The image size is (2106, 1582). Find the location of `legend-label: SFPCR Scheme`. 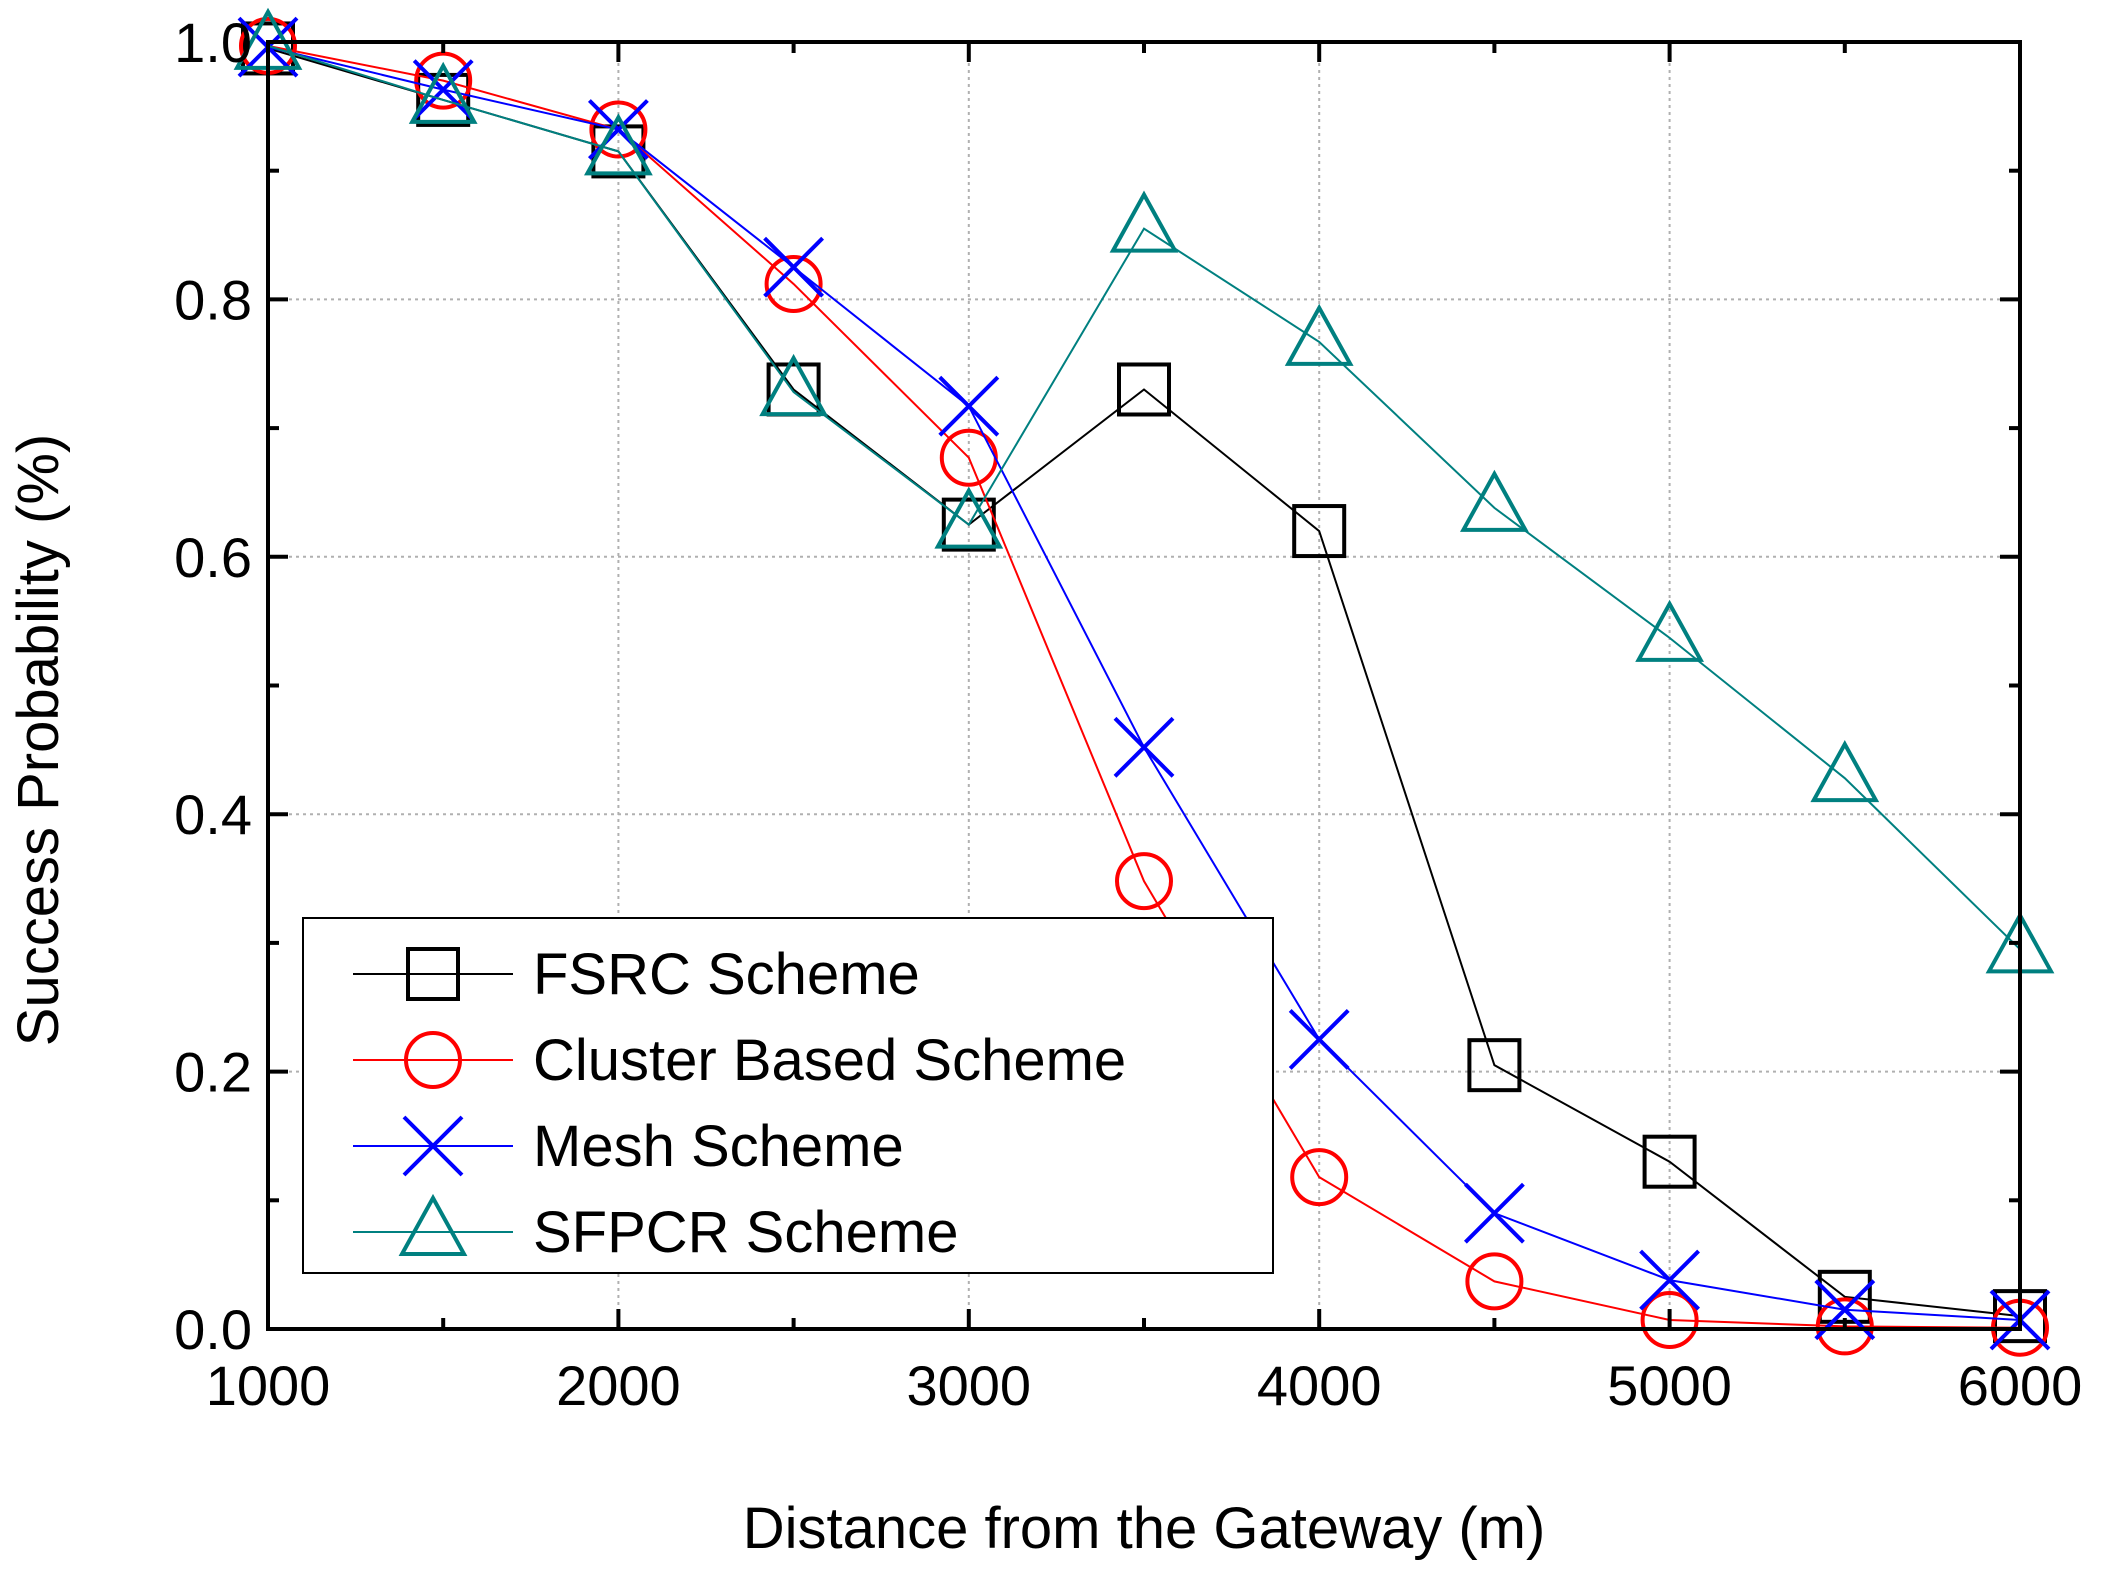

legend-label: SFPCR Scheme is located at coordinates (745, 1232).